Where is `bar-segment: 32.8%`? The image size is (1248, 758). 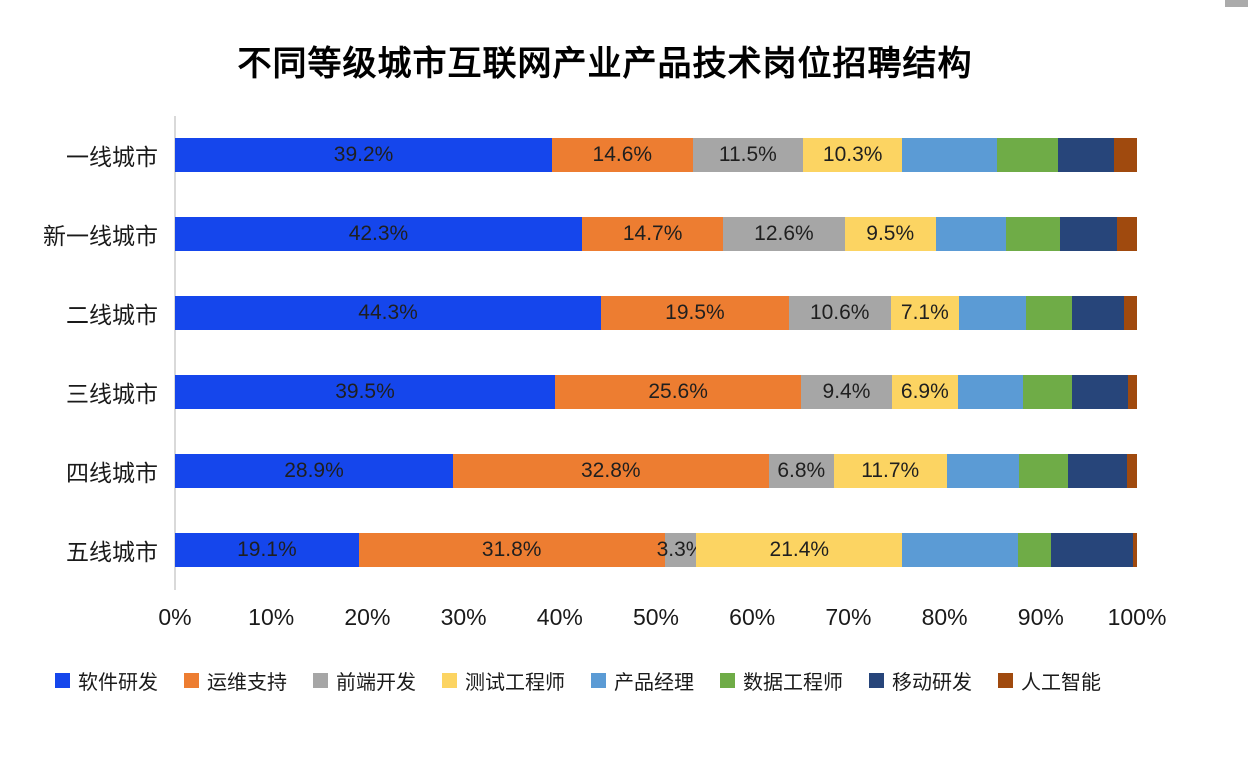
bar-segment: 32.8% is located at coordinates (611, 471).